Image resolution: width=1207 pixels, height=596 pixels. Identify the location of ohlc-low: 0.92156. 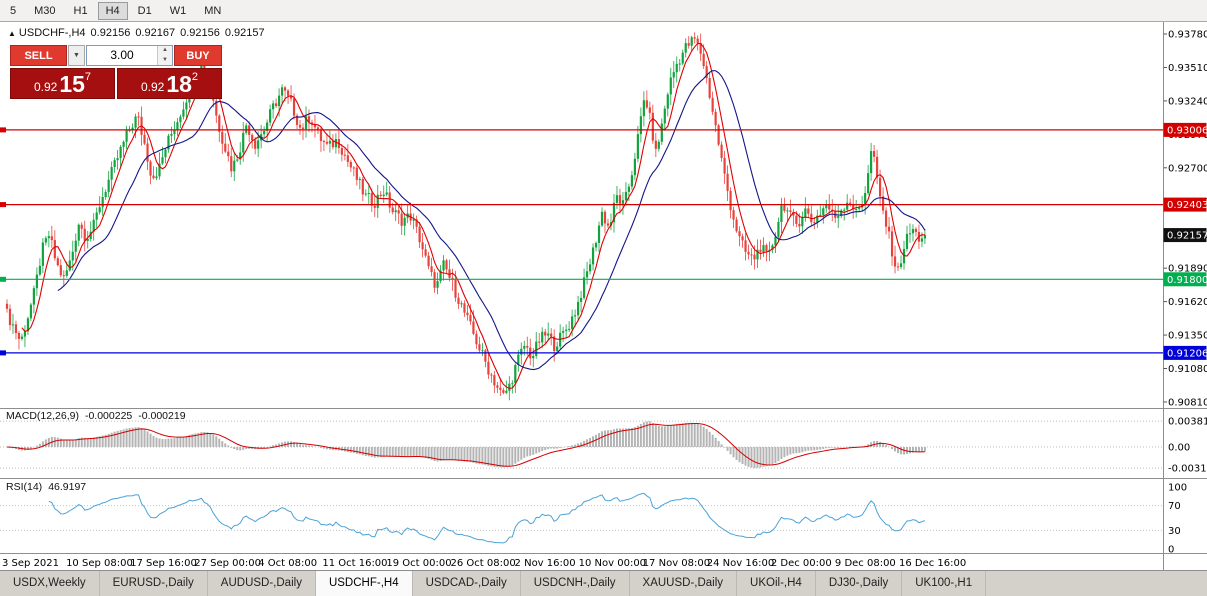
(200, 33).